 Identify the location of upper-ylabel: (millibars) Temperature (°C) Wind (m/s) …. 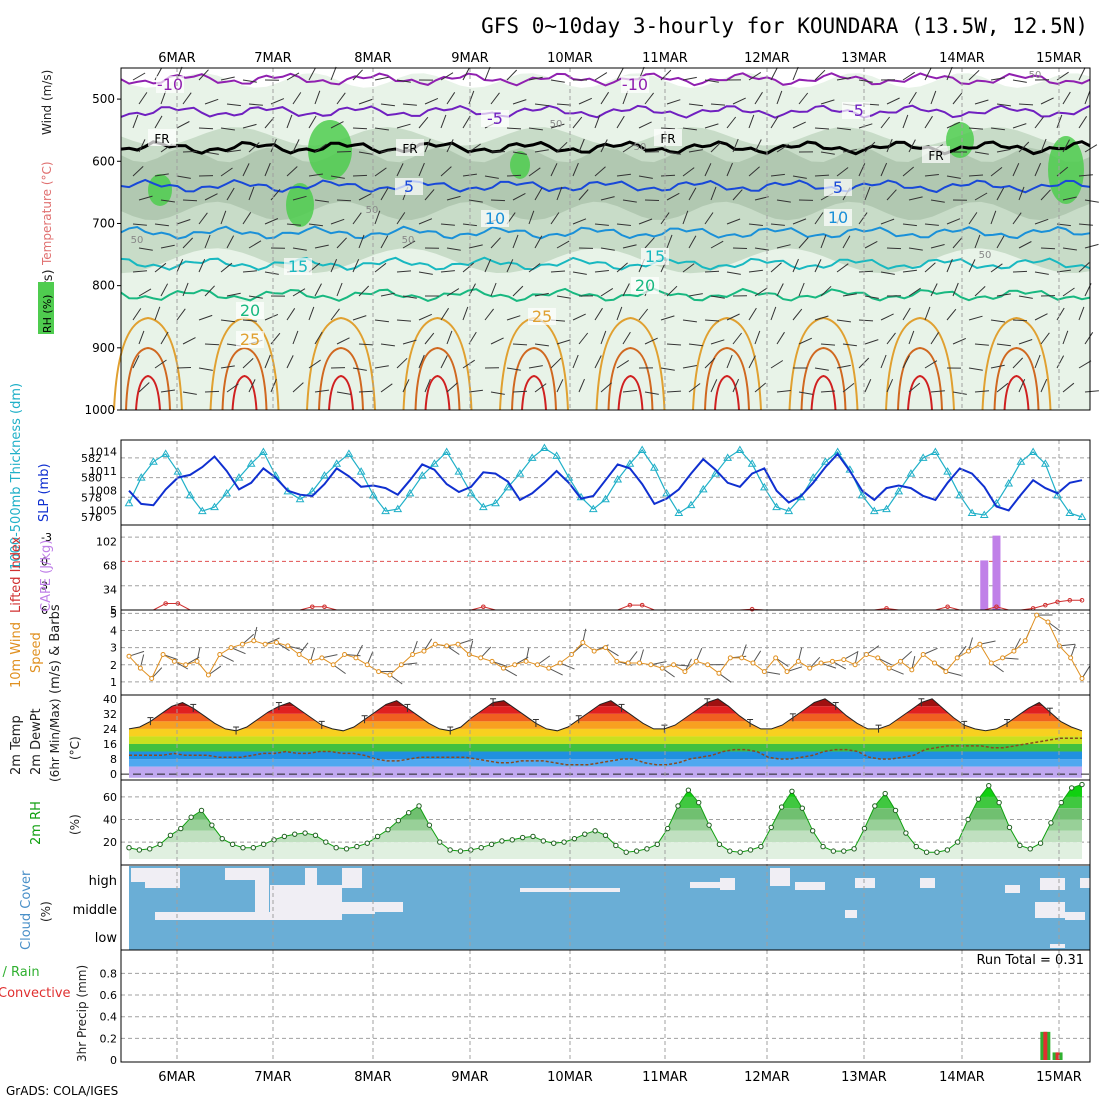
(47, 202).